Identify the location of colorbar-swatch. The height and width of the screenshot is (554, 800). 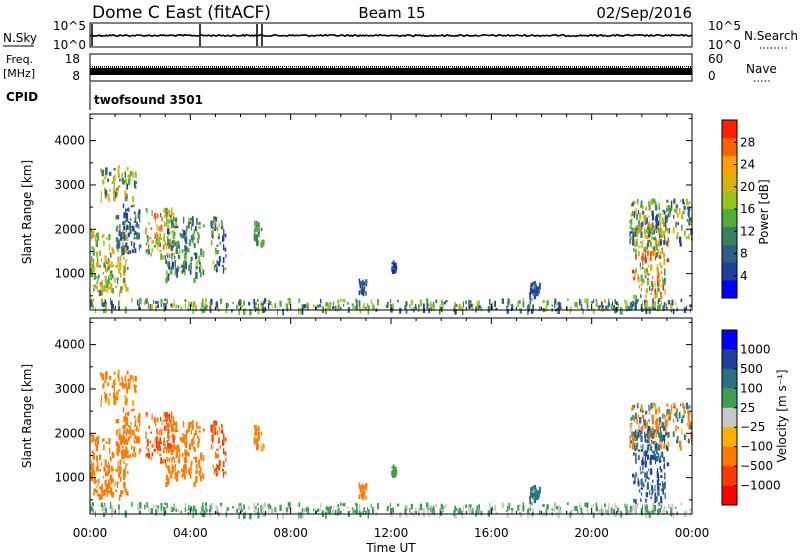
(729, 253).